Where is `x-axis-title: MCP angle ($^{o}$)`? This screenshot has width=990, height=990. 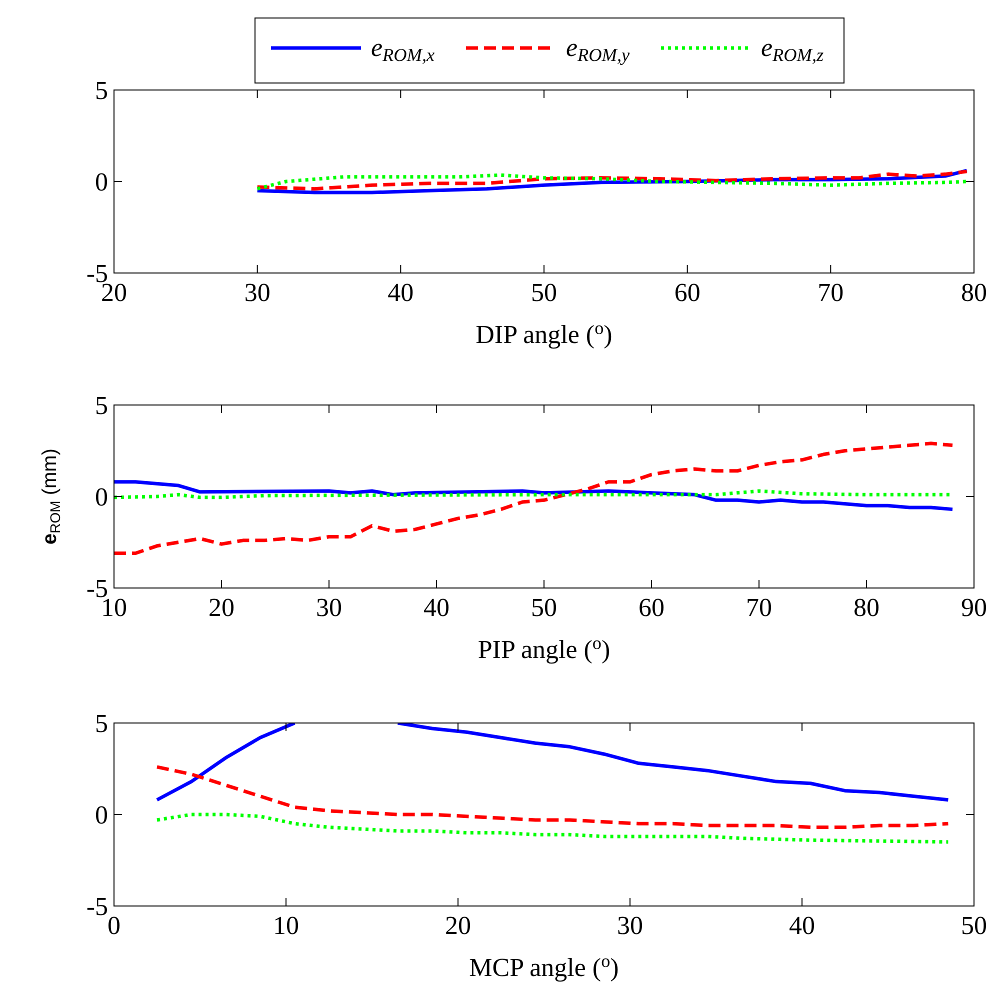 x-axis-title: MCP angle ($^{o}$) is located at coordinates (544, 966).